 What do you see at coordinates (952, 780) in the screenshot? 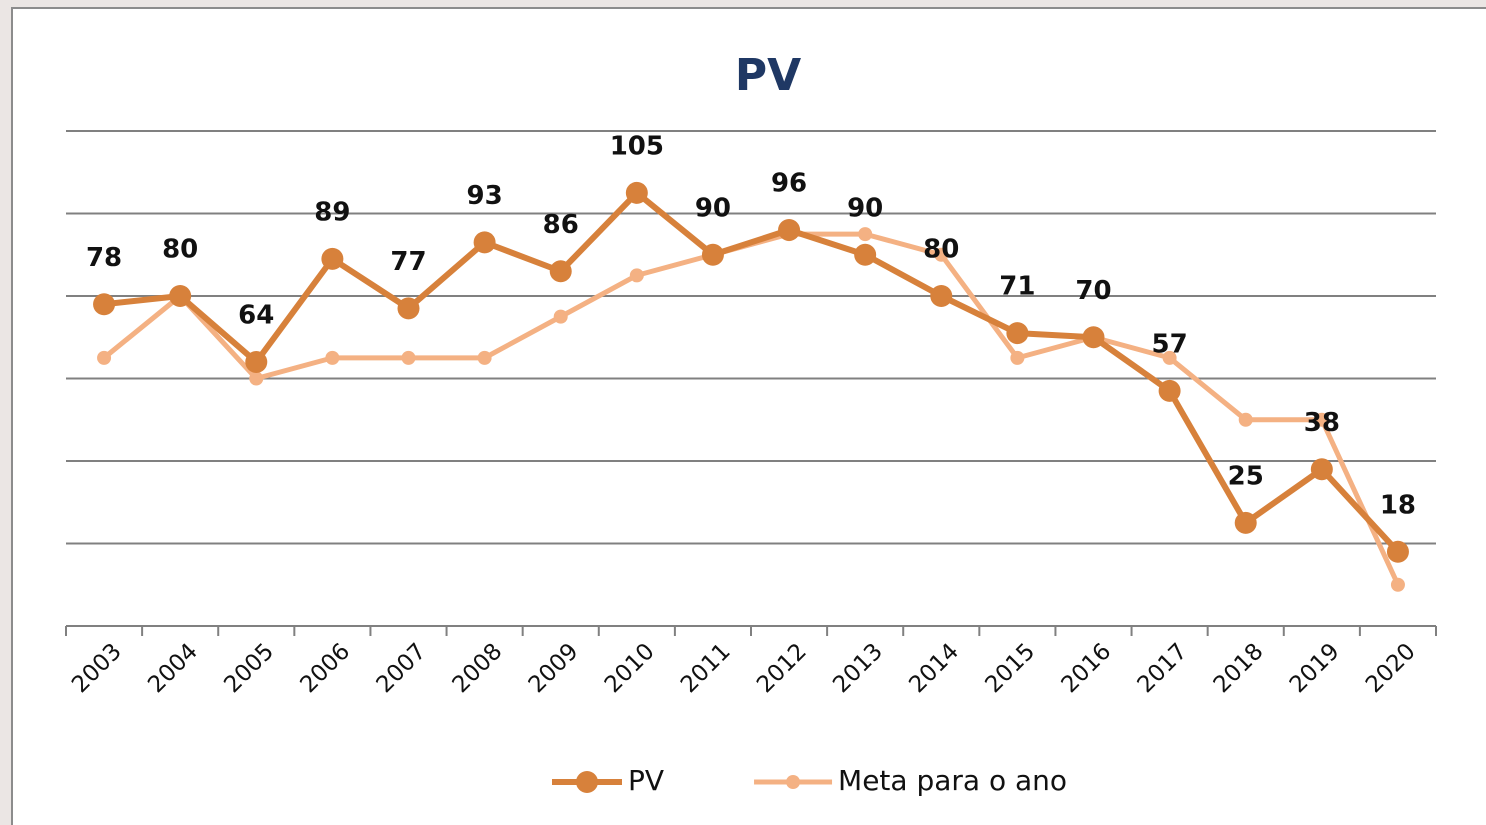
I see `legend-label: Meta para o ano` at bounding box center [952, 780].